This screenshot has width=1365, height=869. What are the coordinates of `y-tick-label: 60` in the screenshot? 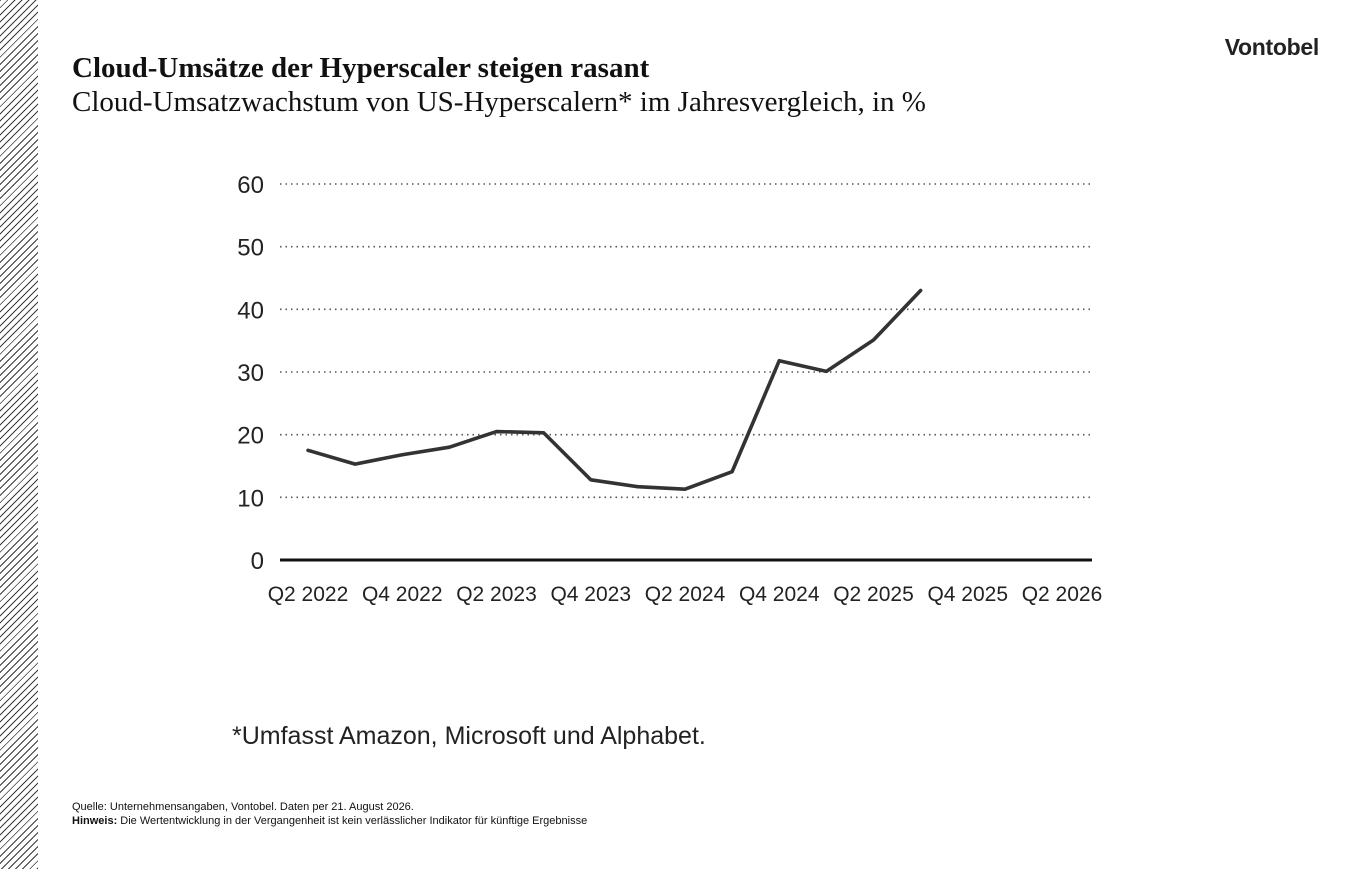 It's located at (250, 185).